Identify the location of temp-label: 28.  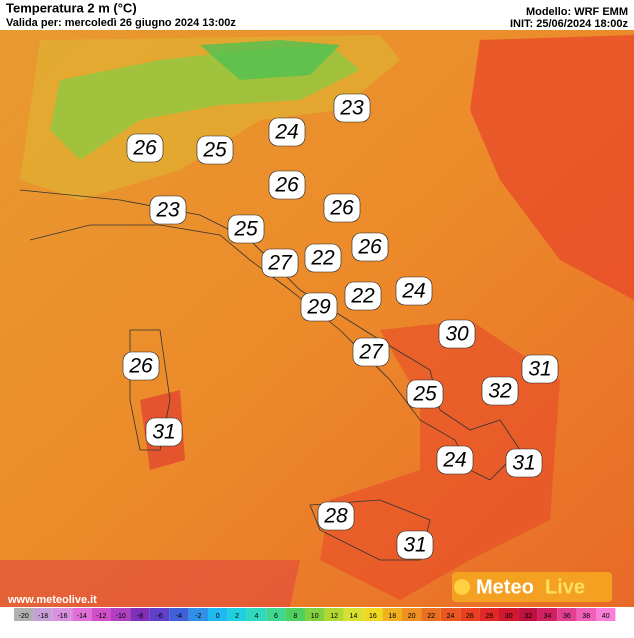
(335, 516).